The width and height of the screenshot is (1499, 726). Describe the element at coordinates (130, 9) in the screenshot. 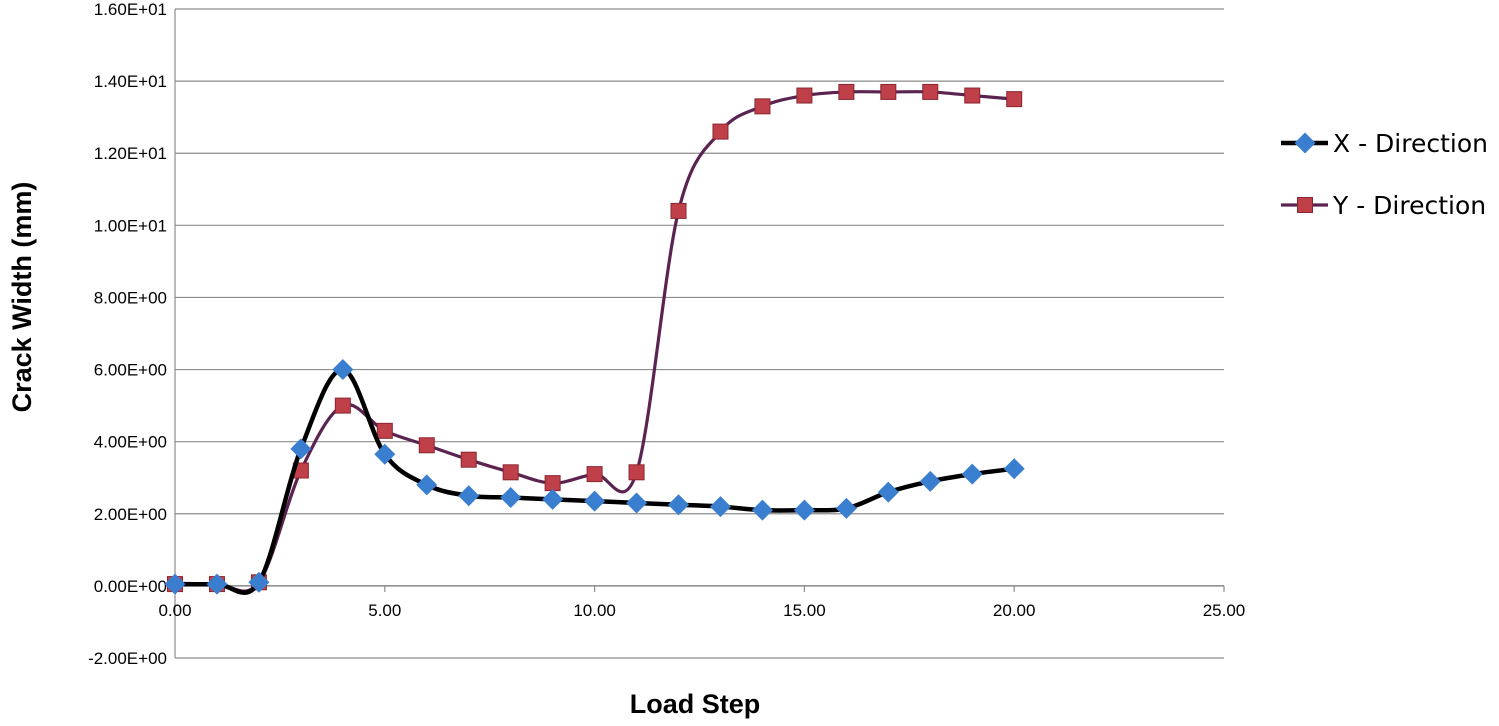

I see `y-tick-label: 1.60E+01` at that location.